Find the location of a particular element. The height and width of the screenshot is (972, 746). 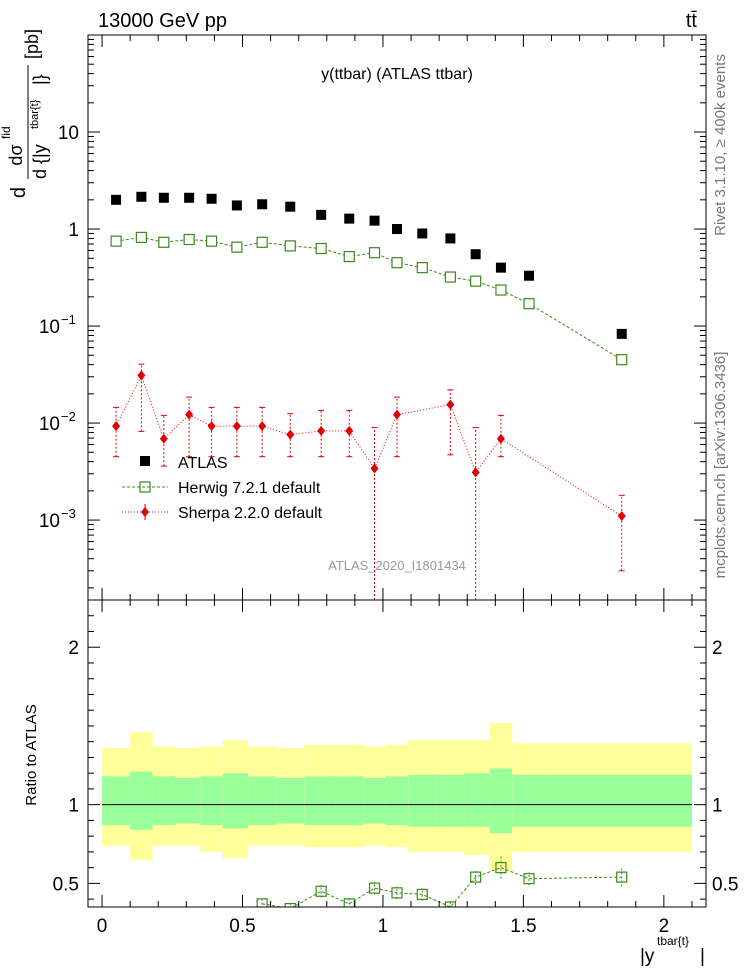

process-label: tt̄ is located at coordinates (692, 21).